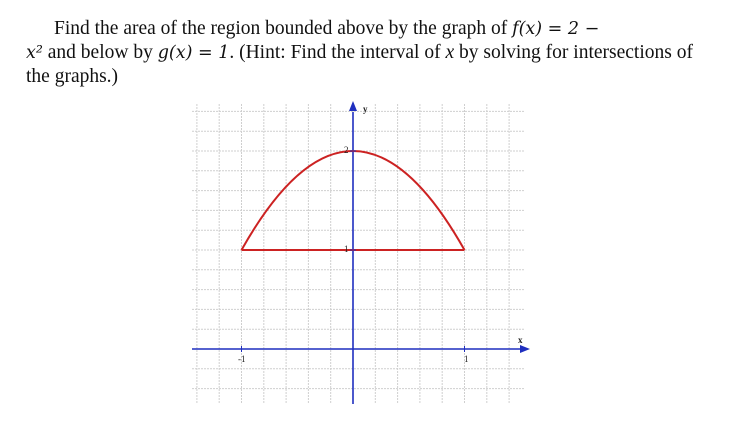 The width and height of the screenshot is (756, 434). What do you see at coordinates (193, 53) in the screenshot?
I see `math: g(x) = 1` at bounding box center [193, 53].